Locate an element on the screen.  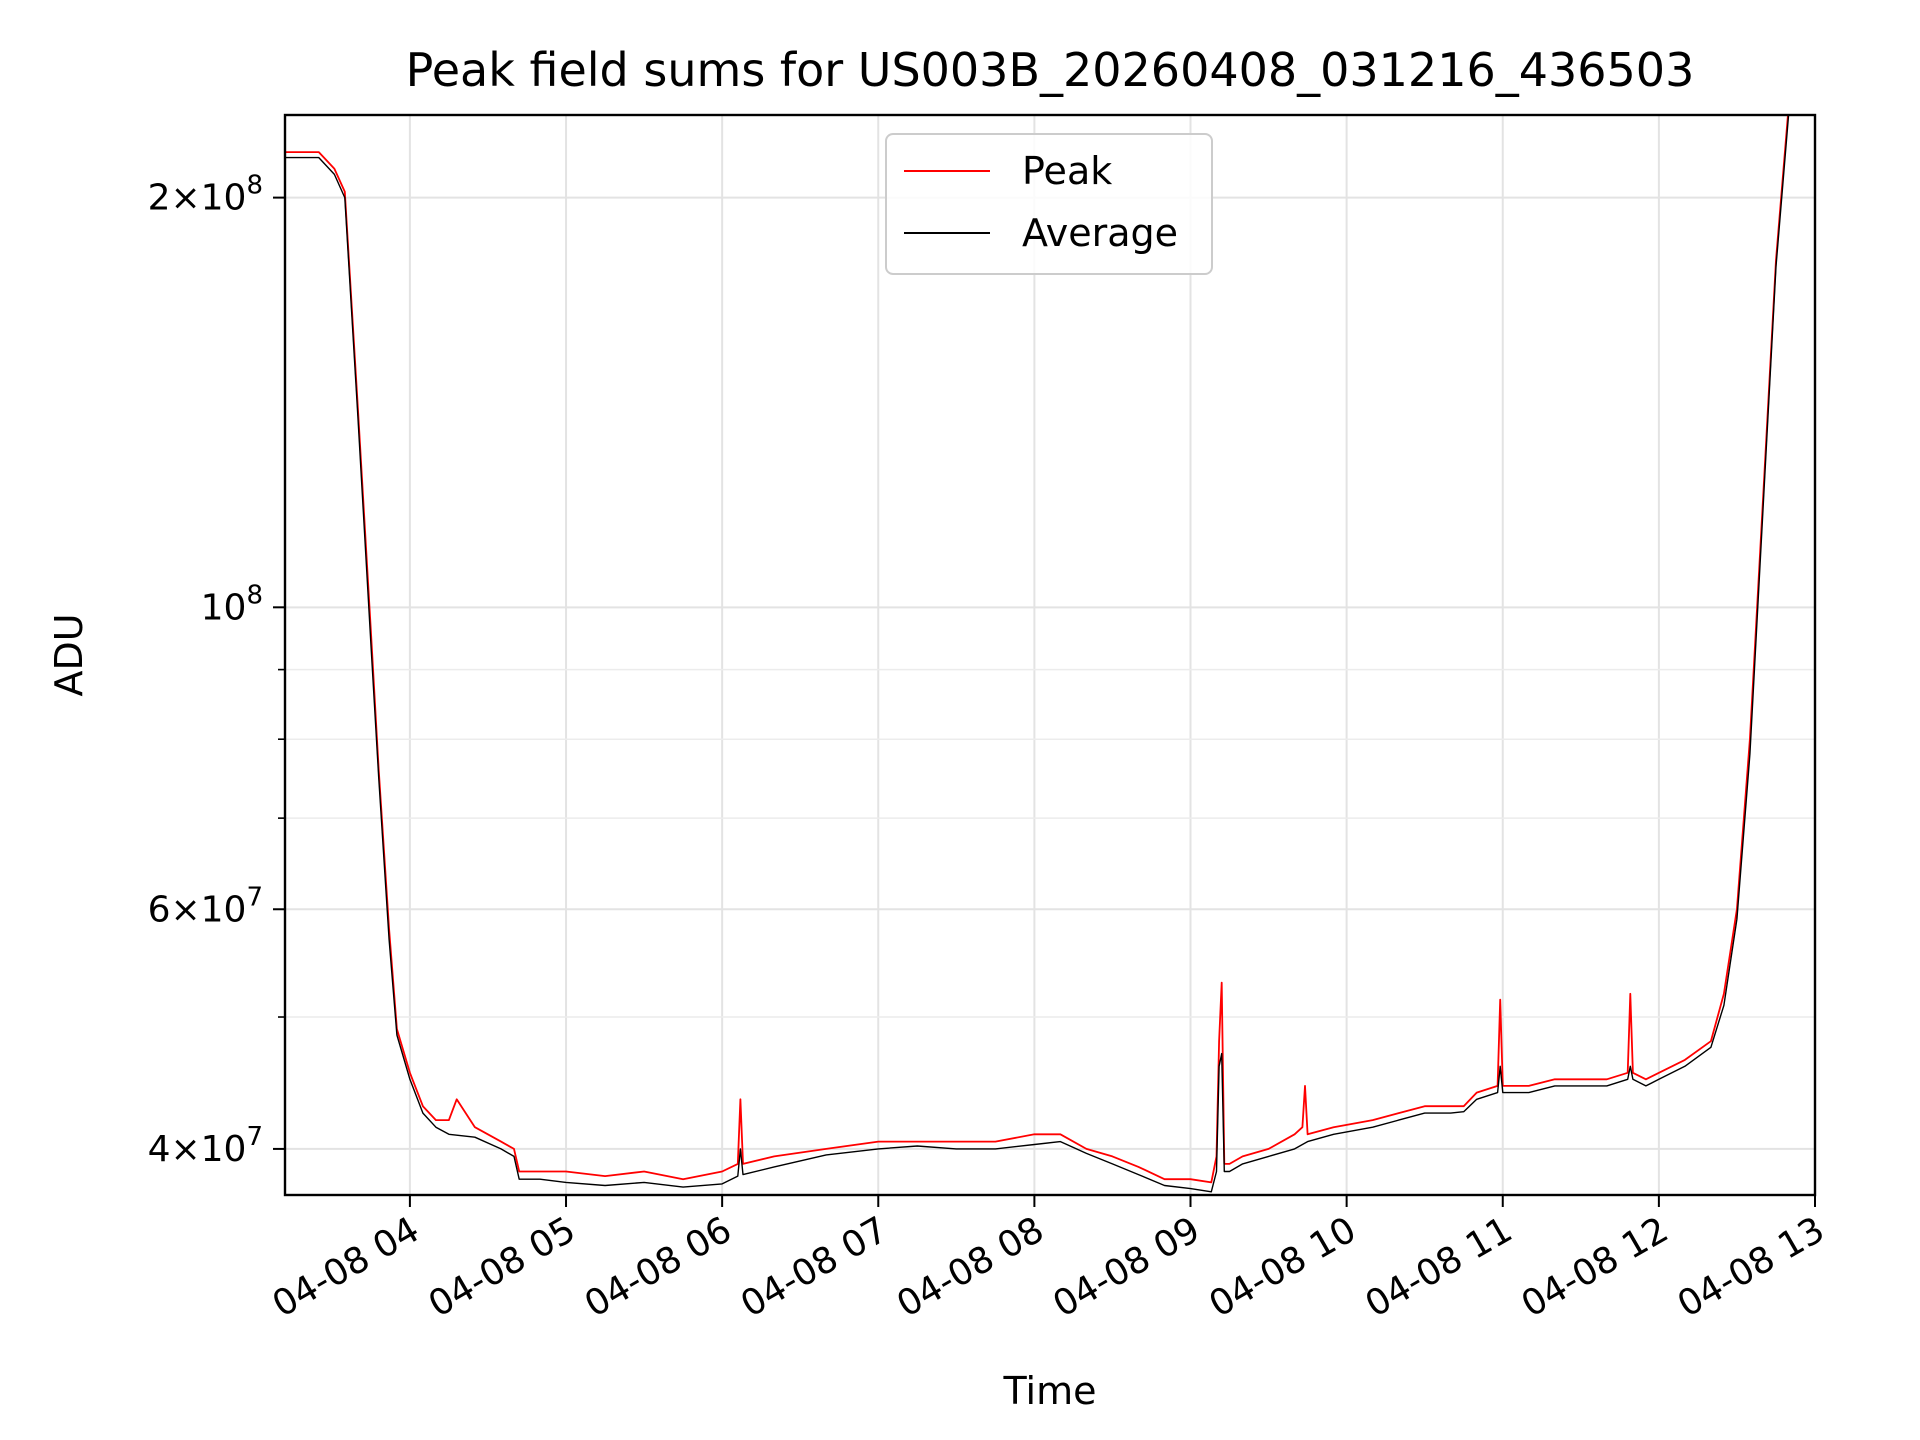
y-axis-label: ADU is located at coordinates (69, 654).